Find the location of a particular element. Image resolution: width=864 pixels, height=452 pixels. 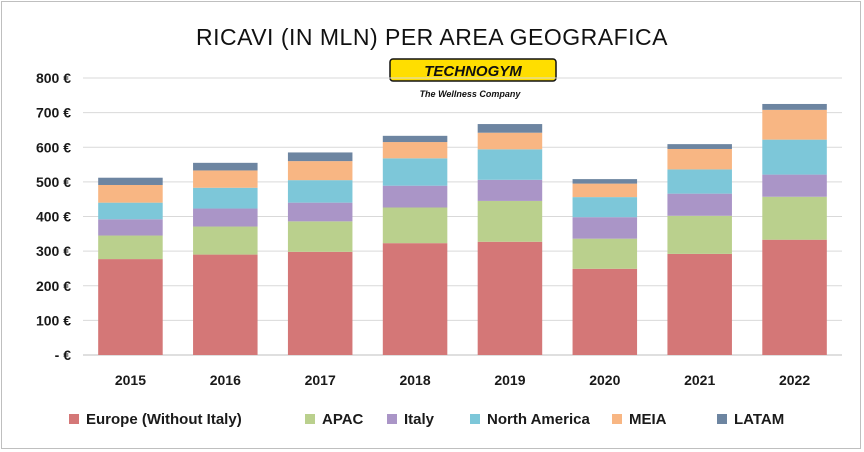

logo-badge is located at coordinates (473, 70).